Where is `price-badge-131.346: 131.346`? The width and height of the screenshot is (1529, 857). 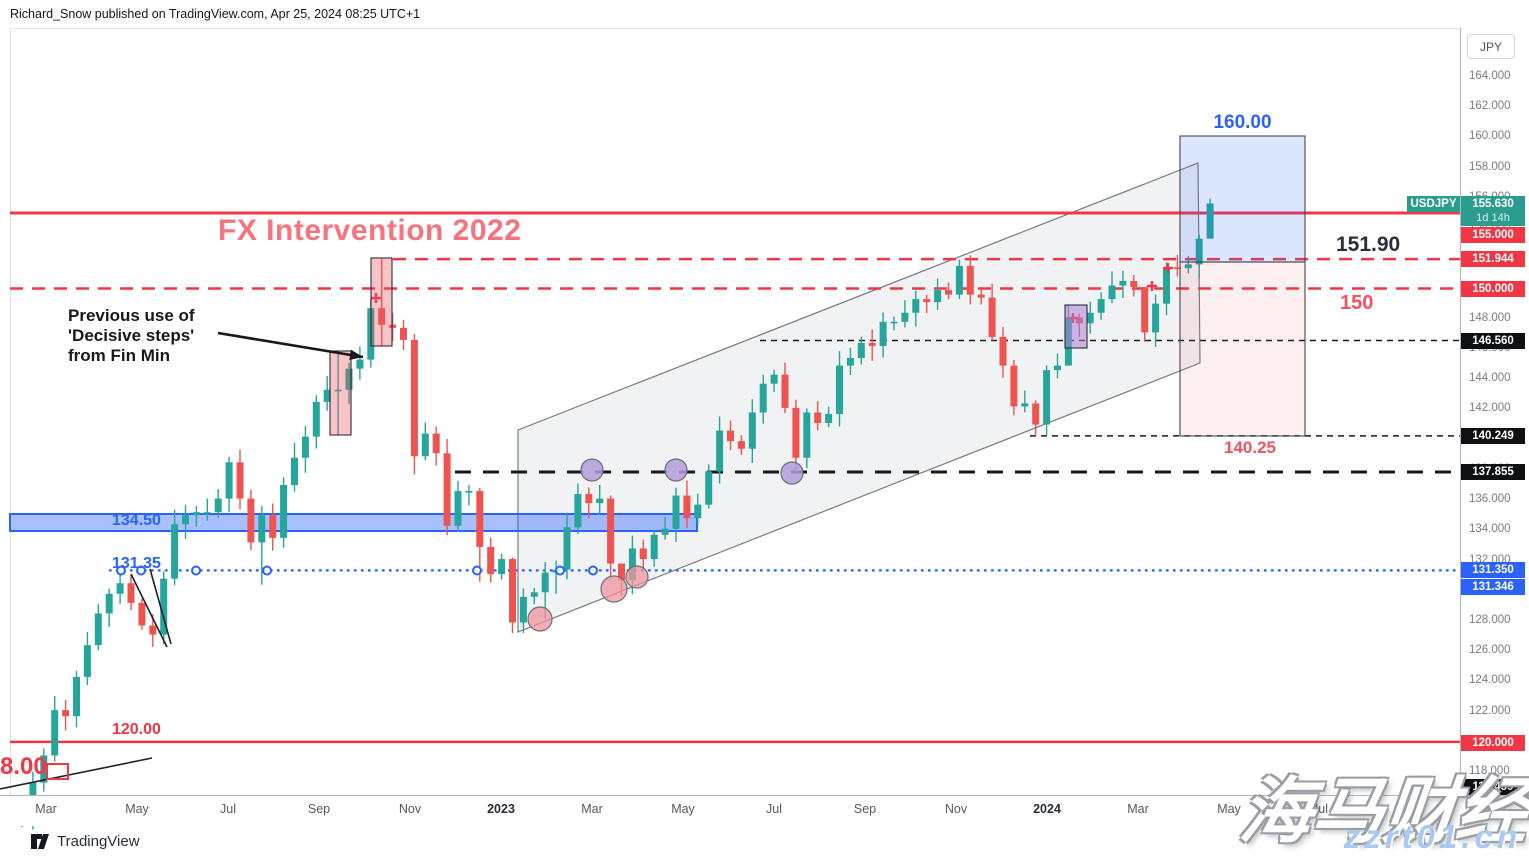
price-badge-131.346: 131.346 is located at coordinates (1493, 587).